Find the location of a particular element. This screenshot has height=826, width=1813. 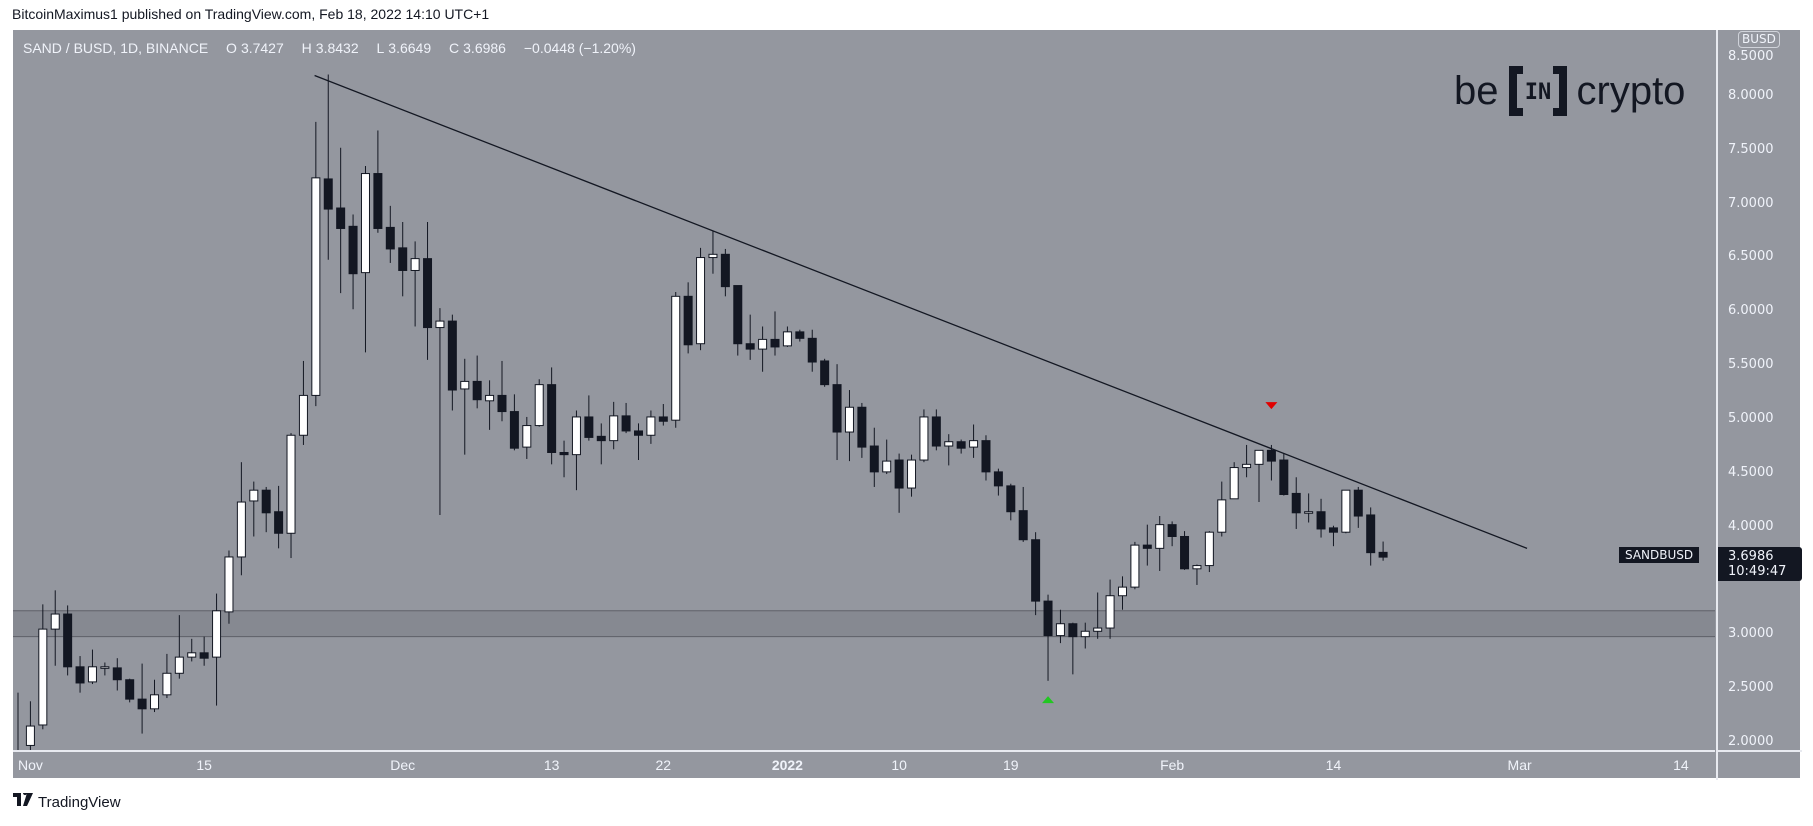

tradingview-brand: TradingView is located at coordinates (79, 802).